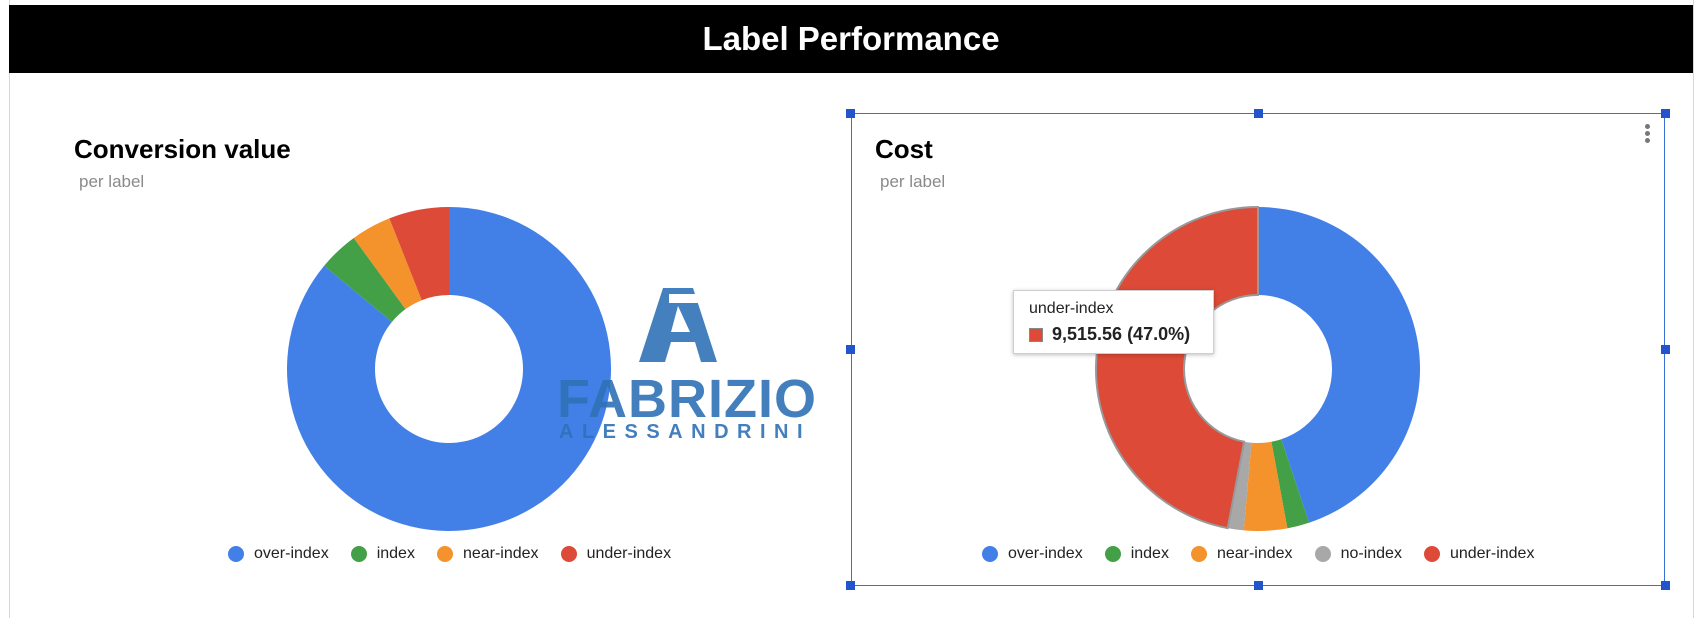  What do you see at coordinates (1071, 308) in the screenshot?
I see `tooltip-label: under-index` at bounding box center [1071, 308].